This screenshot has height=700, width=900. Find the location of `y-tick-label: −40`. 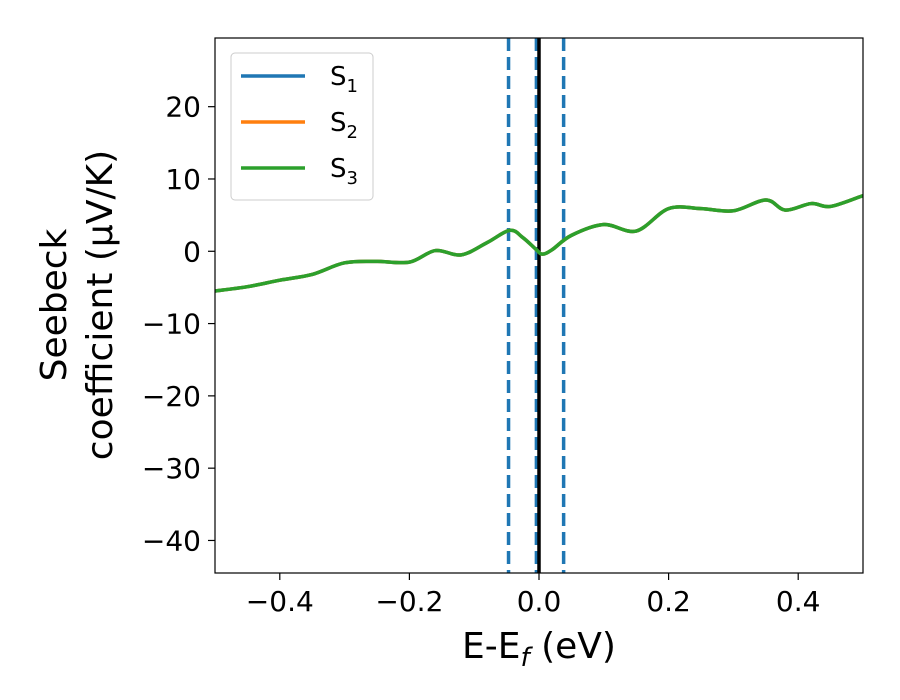

y-tick-label: −40 is located at coordinates (171, 540).